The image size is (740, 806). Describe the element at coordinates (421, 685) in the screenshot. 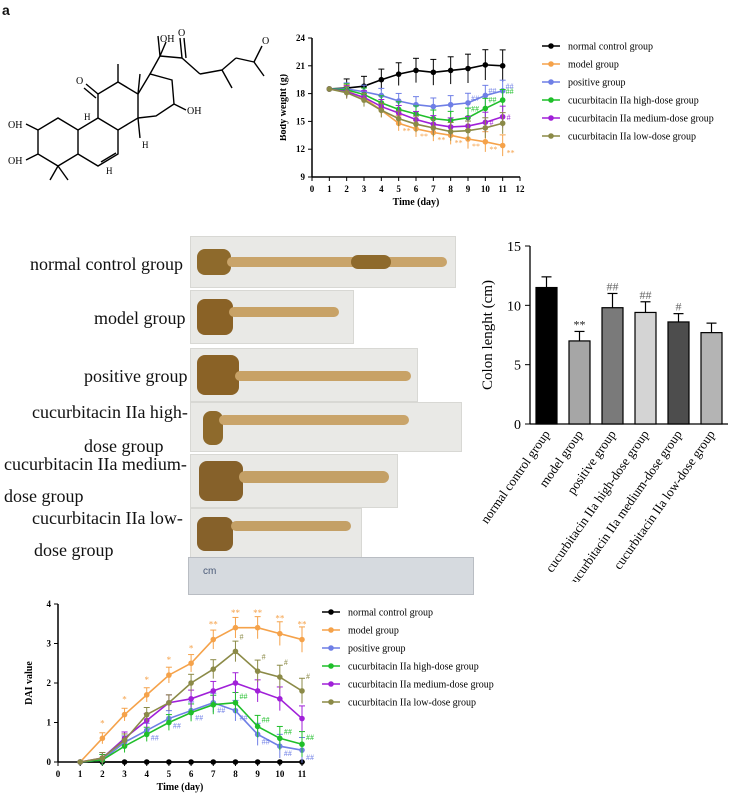

I see `legend-label: cucurbitacin IIa medium-dose group` at that location.